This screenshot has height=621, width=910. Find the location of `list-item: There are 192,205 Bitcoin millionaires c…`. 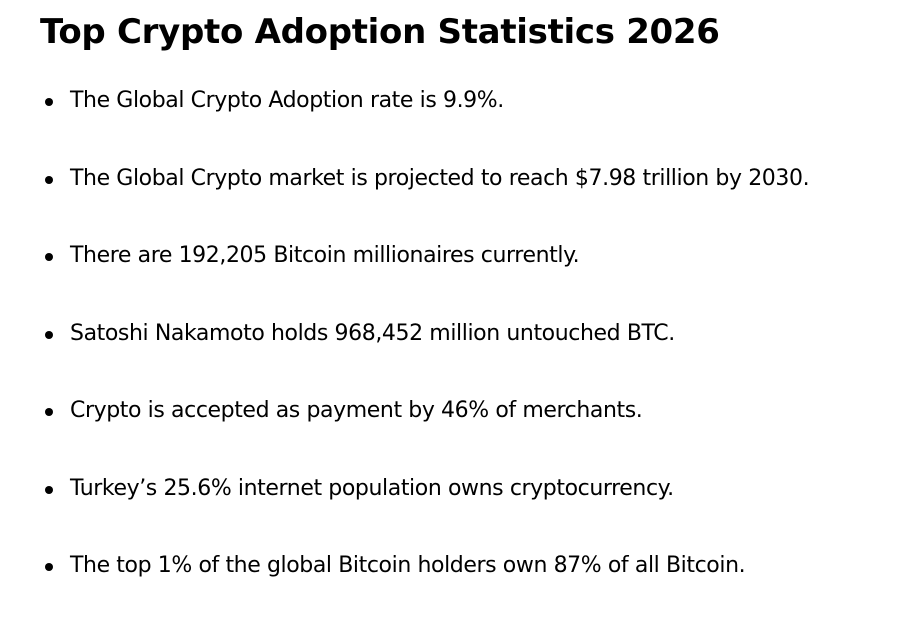

list-item: There are 192,205 Bitcoin millionaires c… is located at coordinates (426, 272).